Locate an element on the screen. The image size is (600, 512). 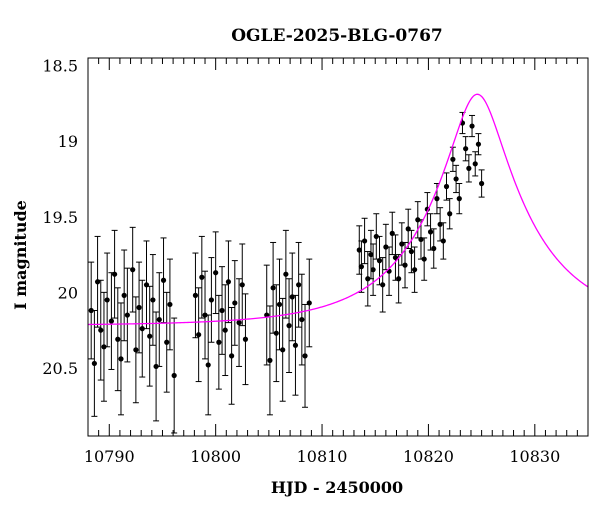
y-tick-label: 20.5 is located at coordinates (60, 368).